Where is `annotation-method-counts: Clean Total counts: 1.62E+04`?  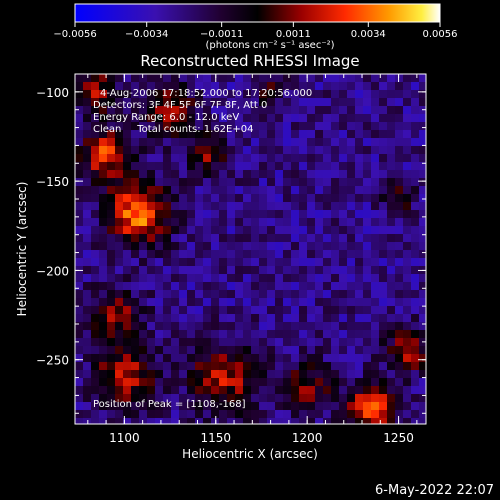
annotation-method-counts: Clean Total counts: 1.62E+04 is located at coordinates (173, 129).